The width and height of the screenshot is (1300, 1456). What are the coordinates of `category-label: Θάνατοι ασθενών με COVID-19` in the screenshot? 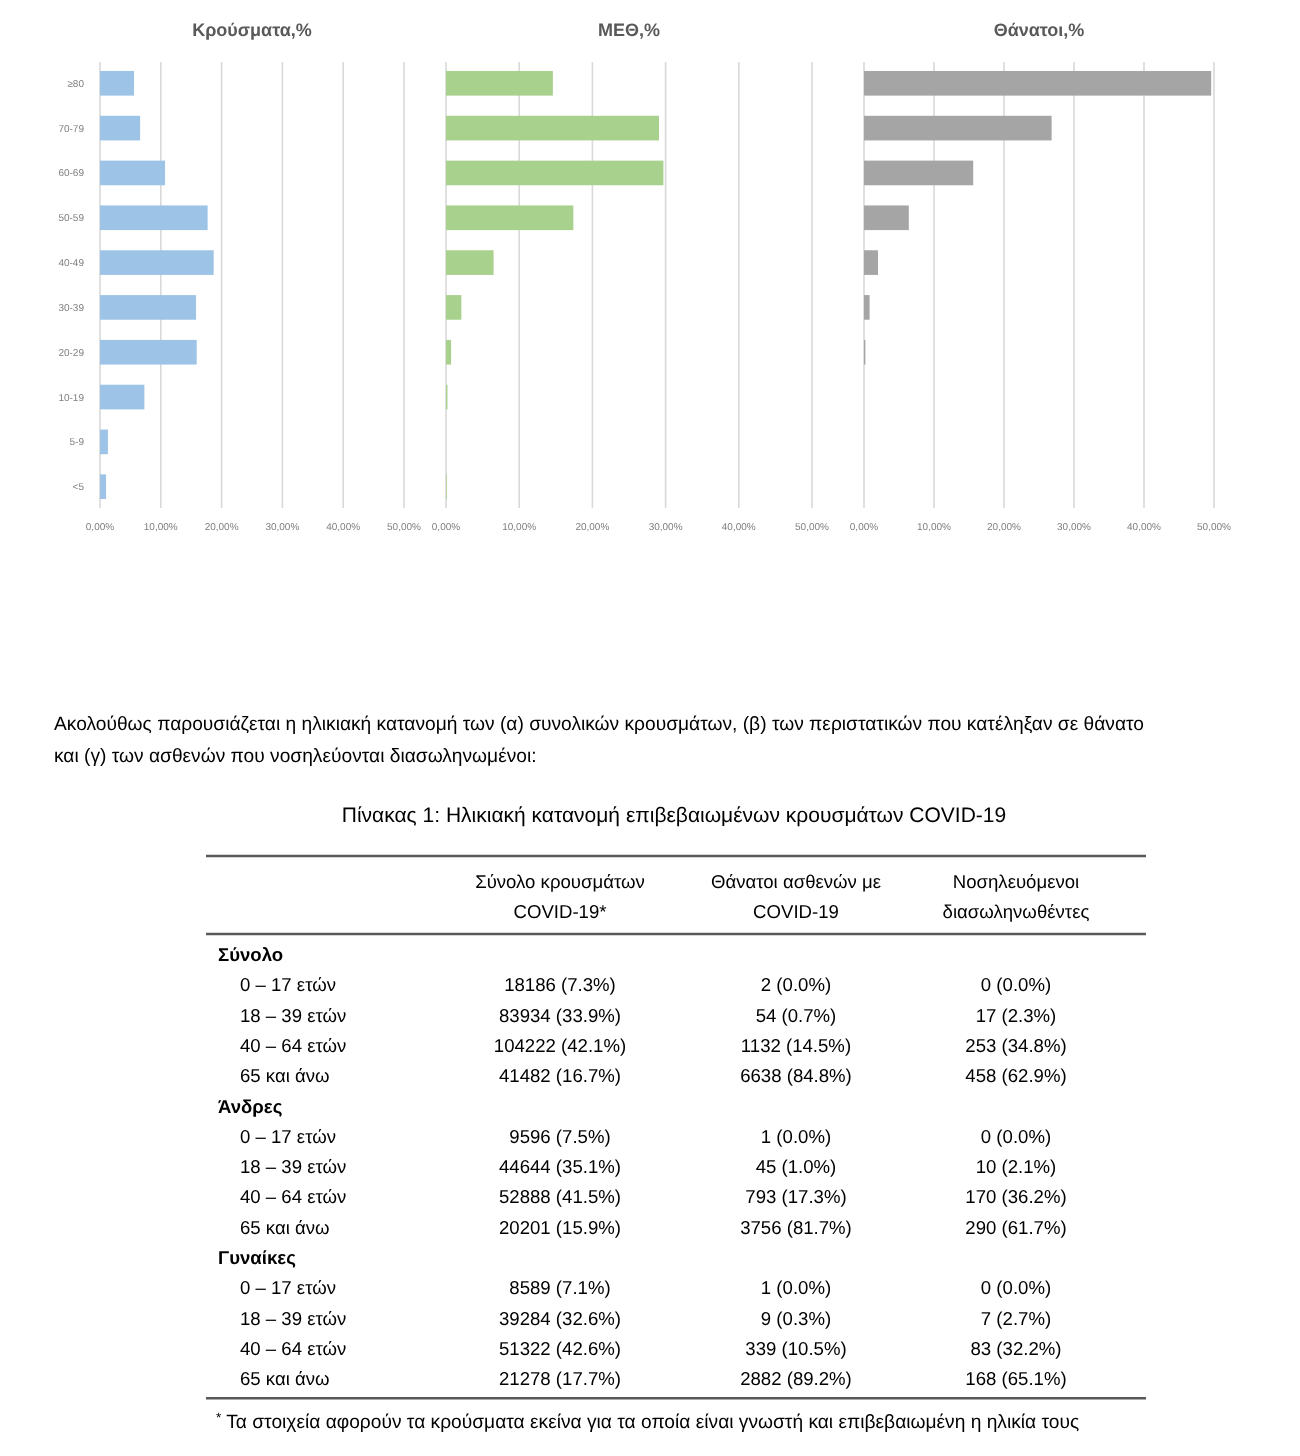 It's located at (796, 897).